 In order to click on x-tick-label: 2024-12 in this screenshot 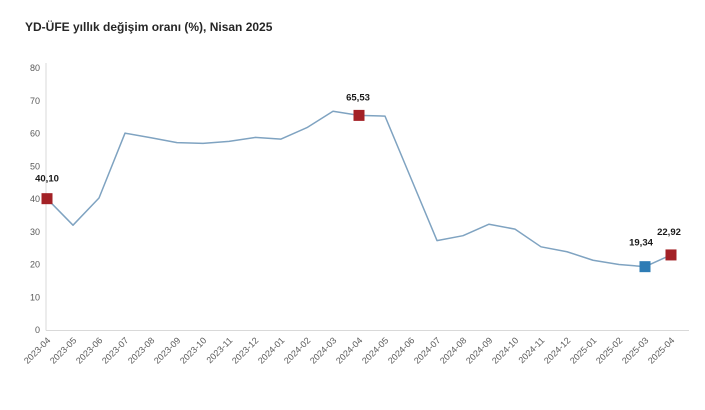, I will do `click(557, 350)`.